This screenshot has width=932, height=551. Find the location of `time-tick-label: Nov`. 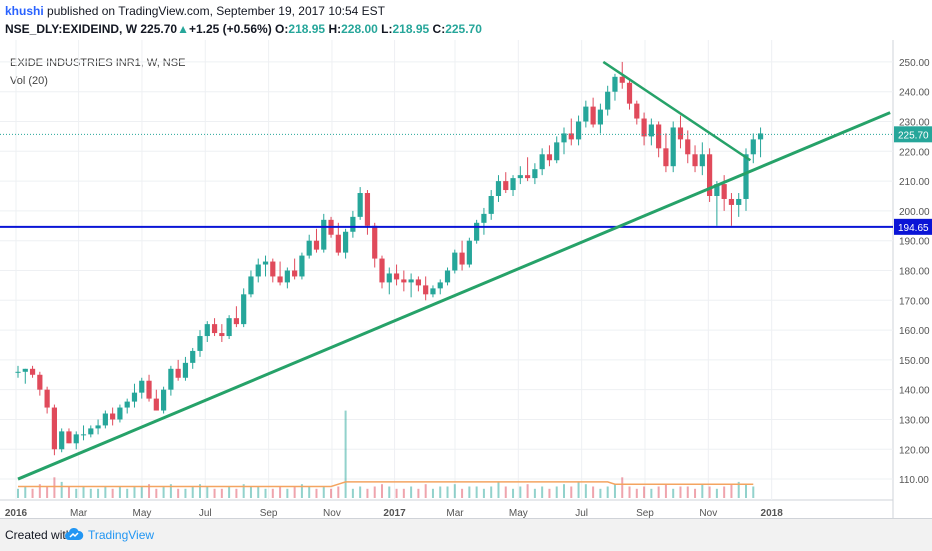

time-tick-label: Nov is located at coordinates (332, 513).